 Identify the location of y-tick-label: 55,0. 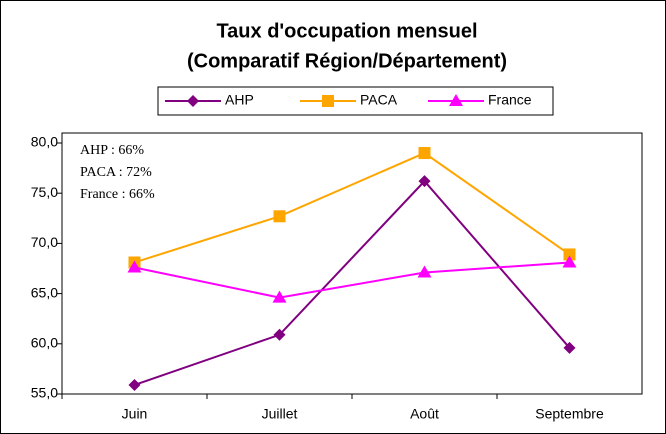
(44, 393).